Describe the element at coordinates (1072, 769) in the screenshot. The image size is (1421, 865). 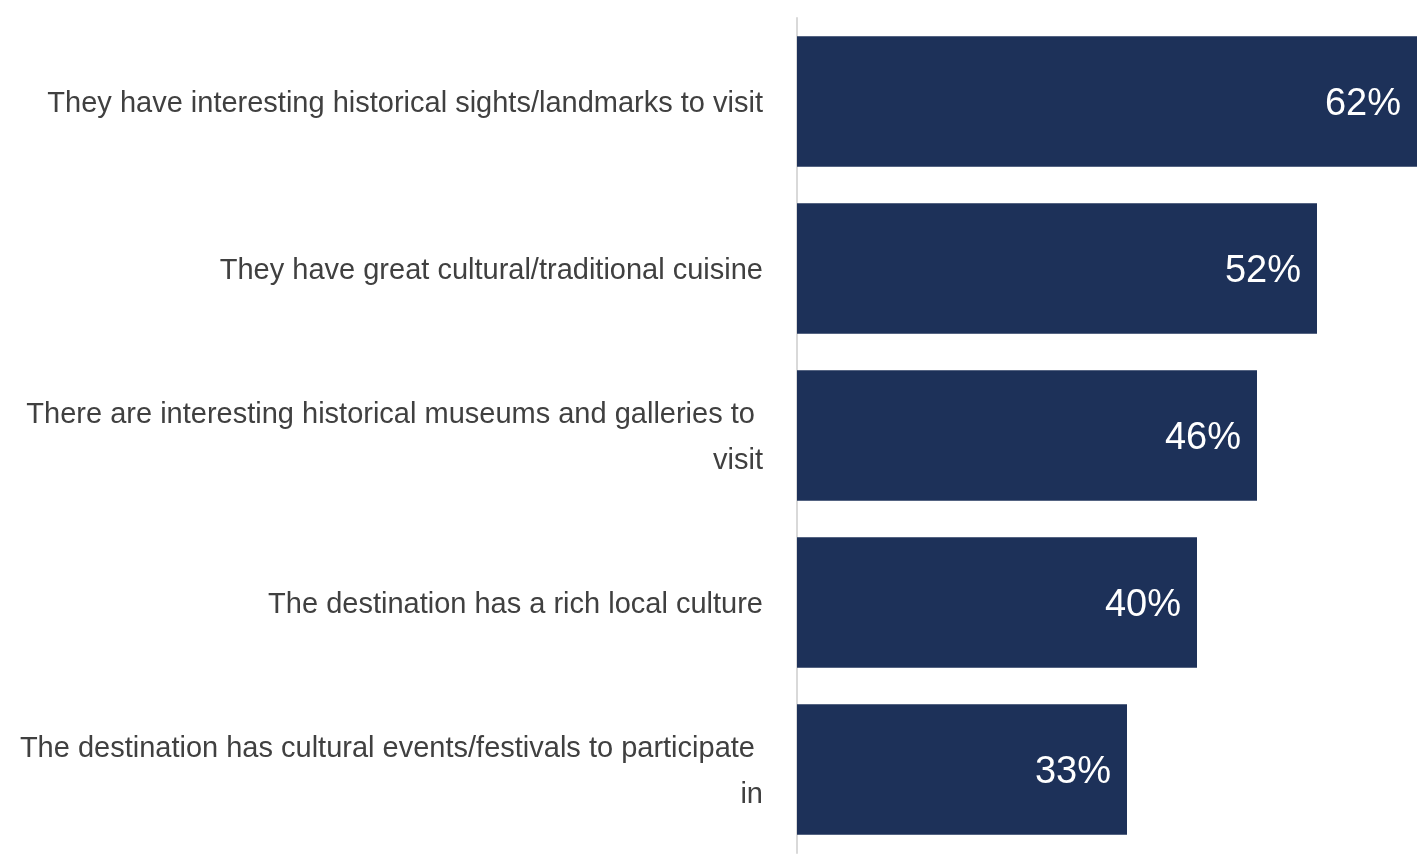
I see `data-label: 33%` at that location.